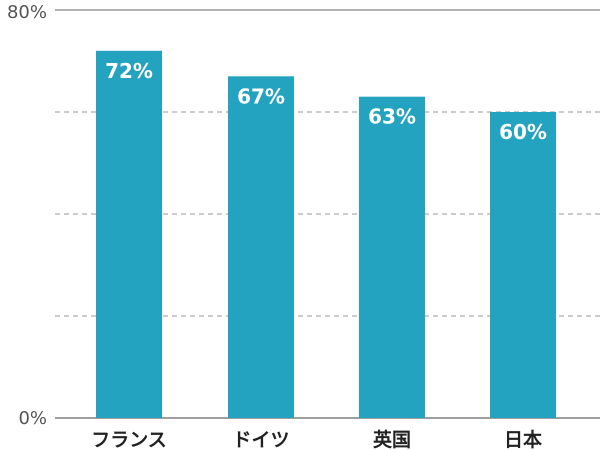 This screenshot has height=450, width=600. Describe the element at coordinates (523, 132) in the screenshot. I see `data-label-4: 60%` at that location.